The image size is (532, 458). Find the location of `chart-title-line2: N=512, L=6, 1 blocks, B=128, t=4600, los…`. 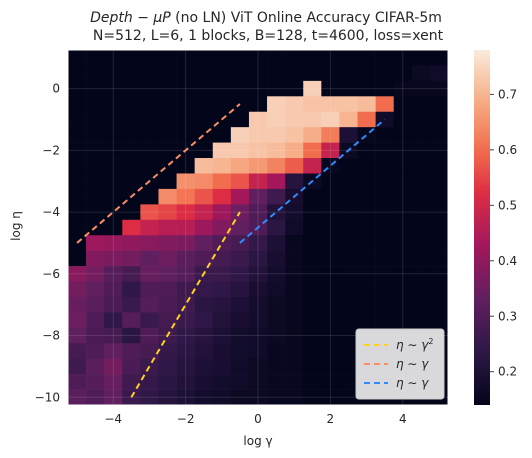

chart-title-line2: N=512, L=6, 1 blocks, B=128, t=4600, los… is located at coordinates (268, 36).